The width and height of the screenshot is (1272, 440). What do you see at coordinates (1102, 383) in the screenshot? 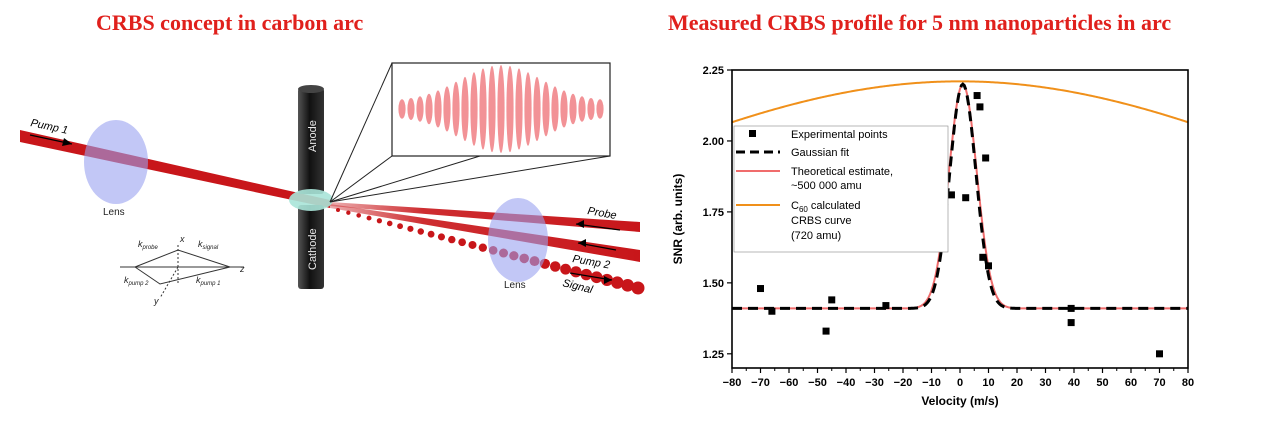
I see `x-tick-label: 50` at bounding box center [1102, 383].